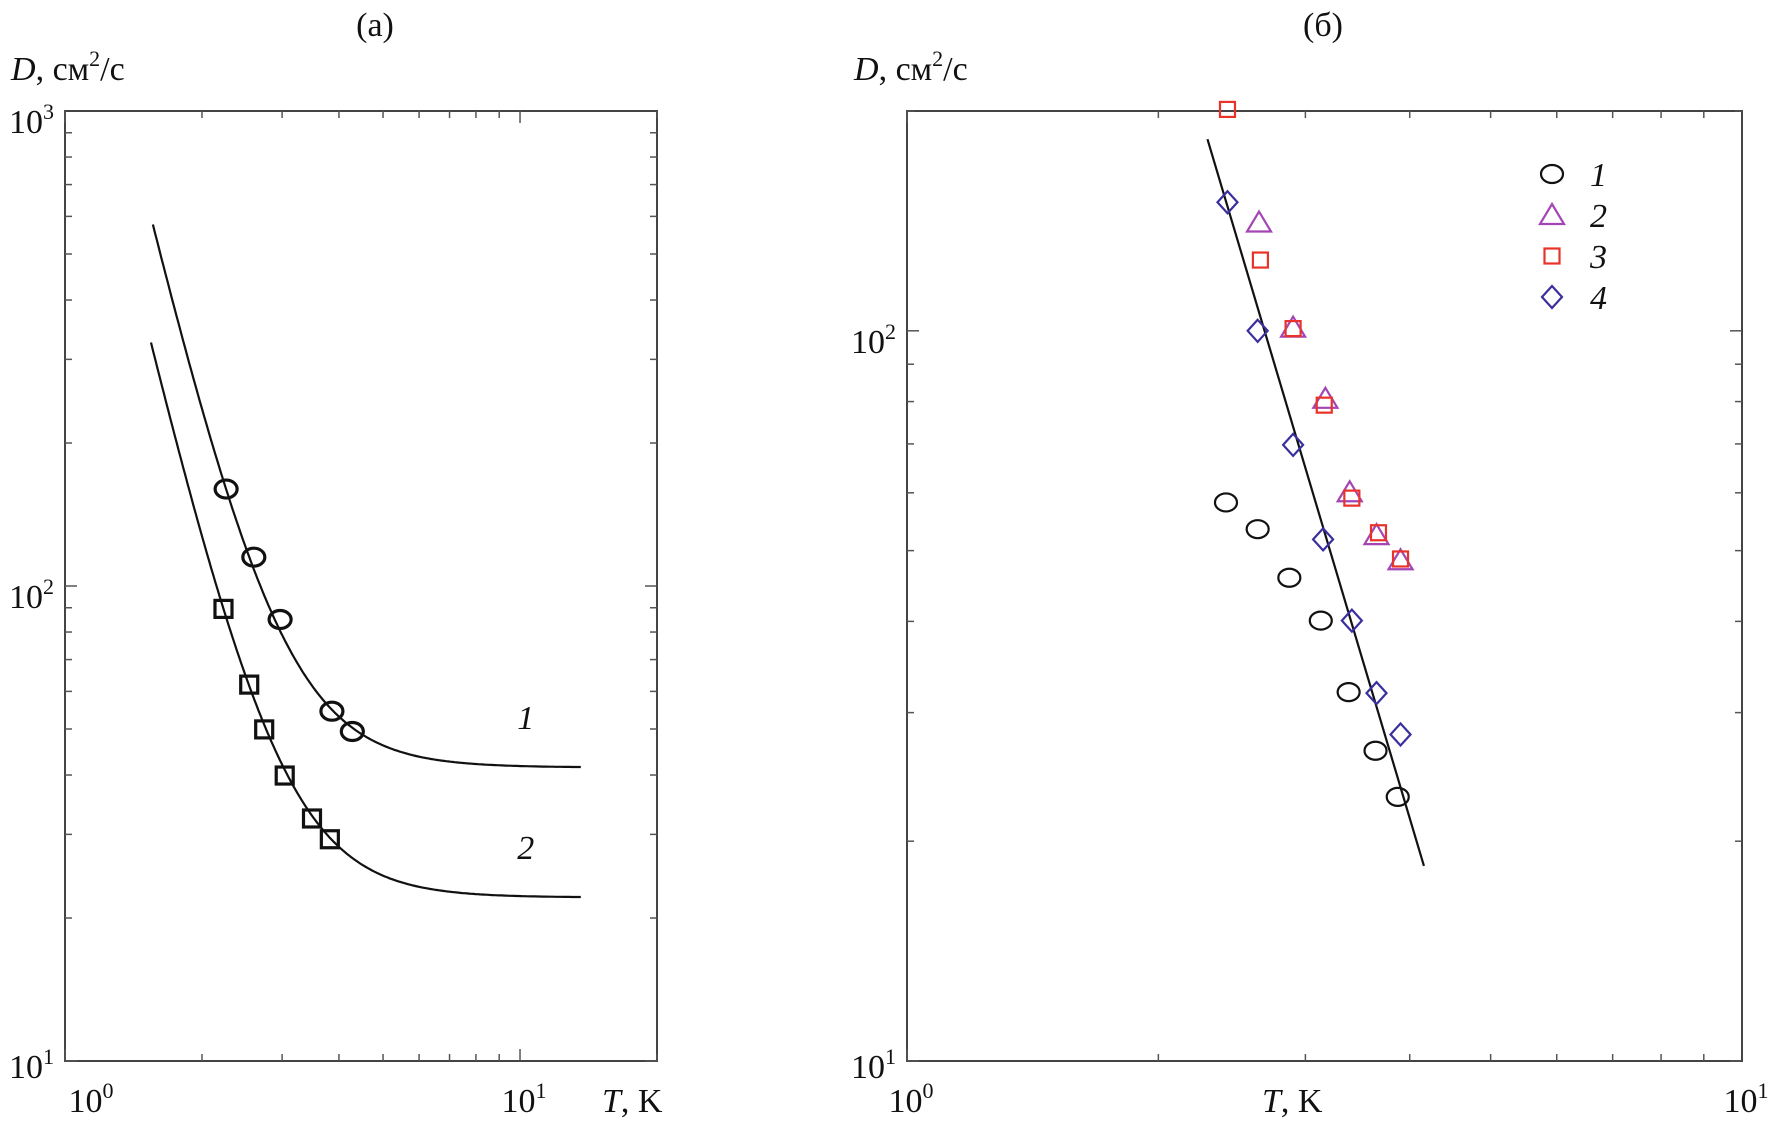  I want to click on y-label-var: D, so click(866, 69).